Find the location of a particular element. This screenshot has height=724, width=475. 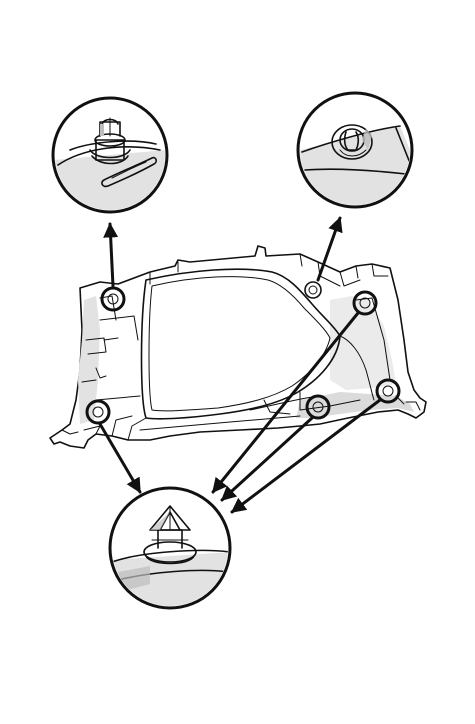

detail-view-a is located at coordinates (110, 155).